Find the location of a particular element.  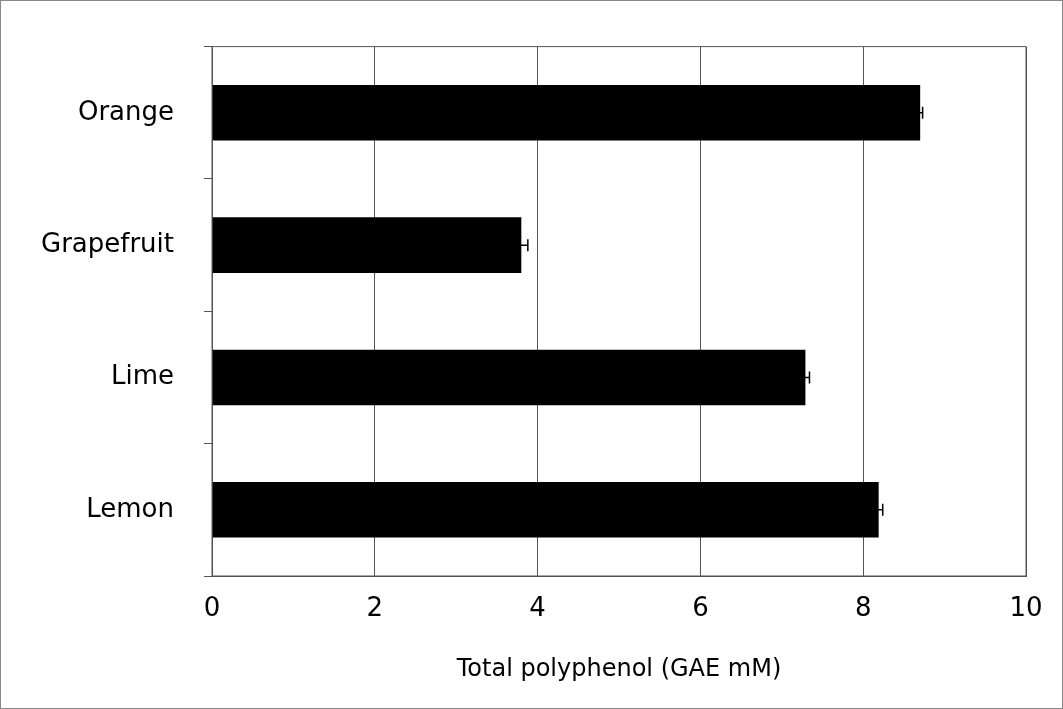

y-tick-label: Orange is located at coordinates (126, 110).